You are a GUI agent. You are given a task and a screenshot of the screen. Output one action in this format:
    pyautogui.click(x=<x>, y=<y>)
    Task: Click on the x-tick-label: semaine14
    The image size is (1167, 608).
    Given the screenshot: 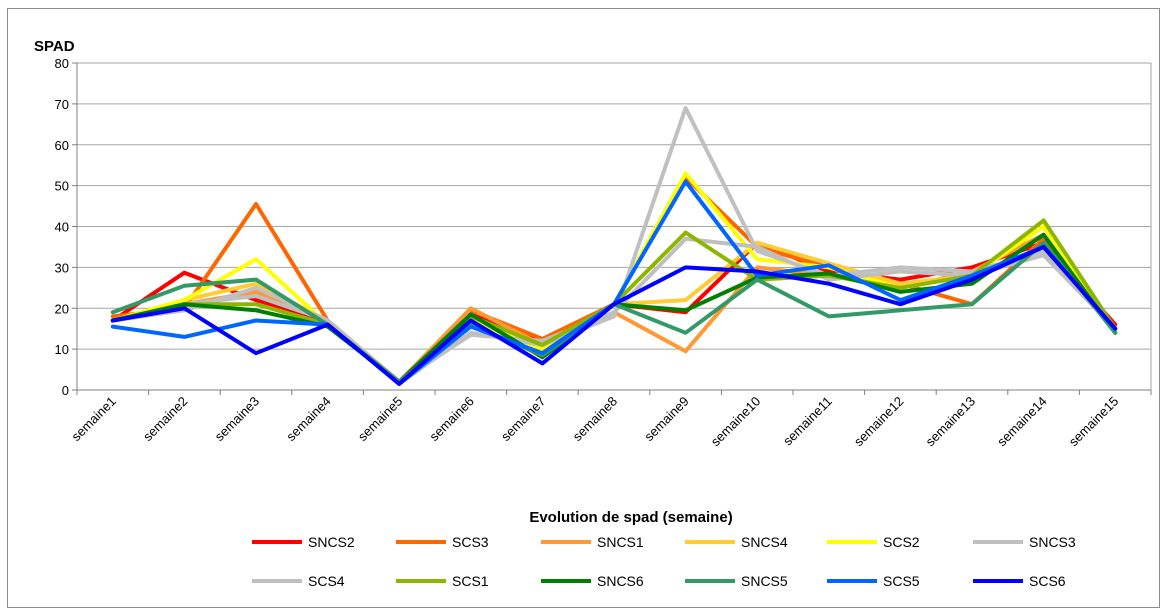 What is the action you would take?
    pyautogui.click(x=1022, y=422)
    